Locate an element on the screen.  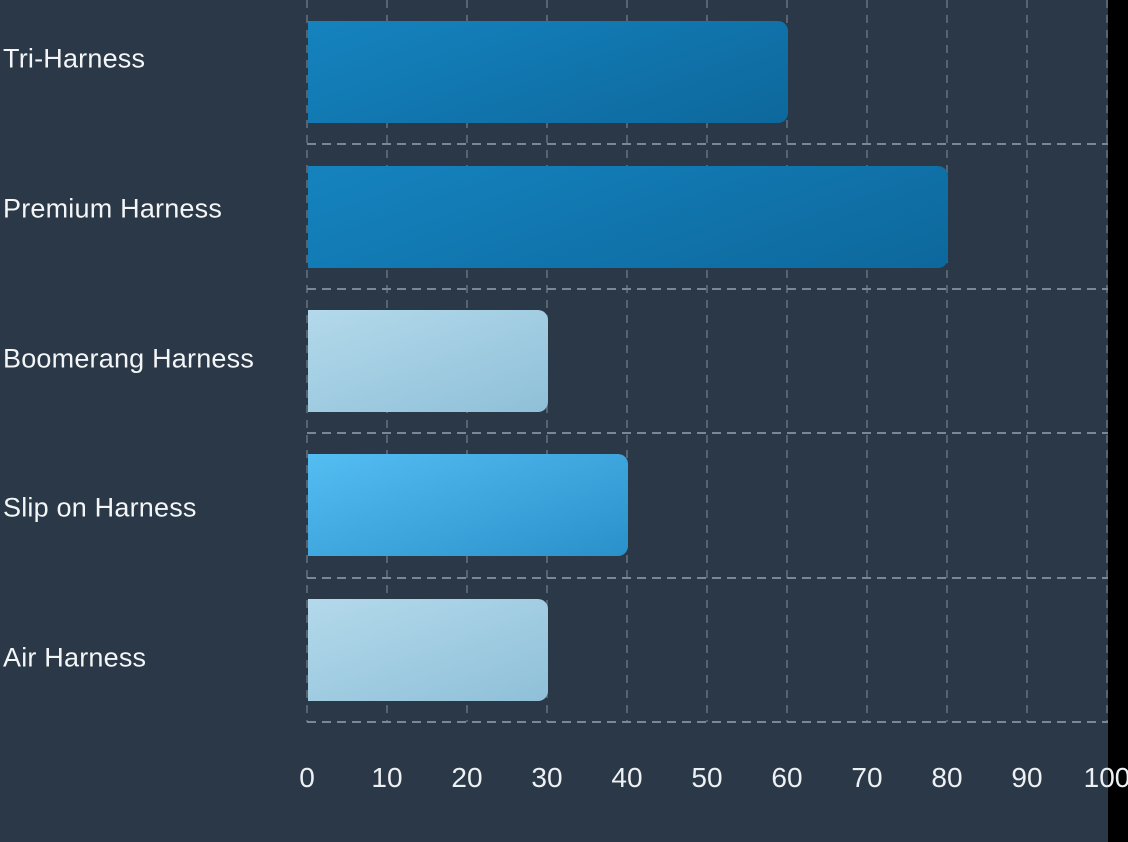
bar-premium-harness is located at coordinates (628, 216).